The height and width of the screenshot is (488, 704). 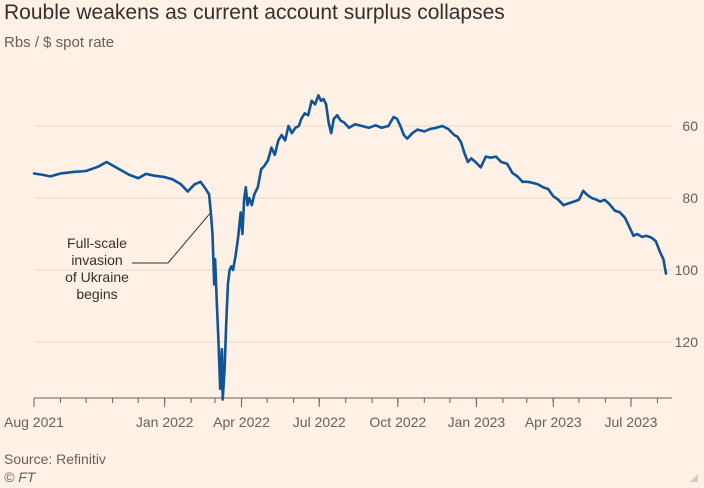 What do you see at coordinates (34, 422) in the screenshot?
I see `x-tick-label: Aug 2021` at bounding box center [34, 422].